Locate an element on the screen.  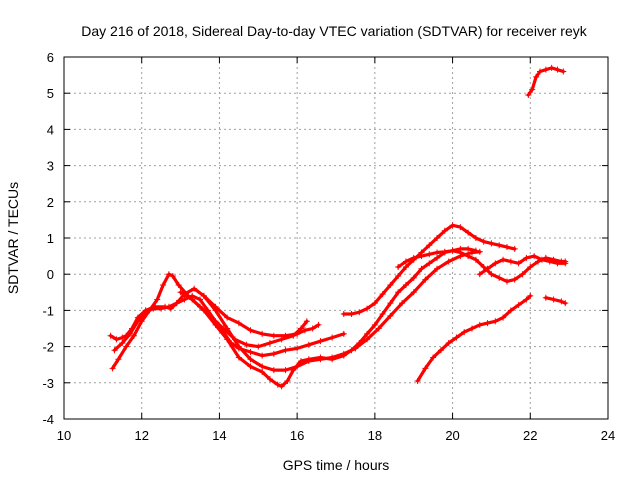
y-tick-label: -3 is located at coordinates (48, 383).